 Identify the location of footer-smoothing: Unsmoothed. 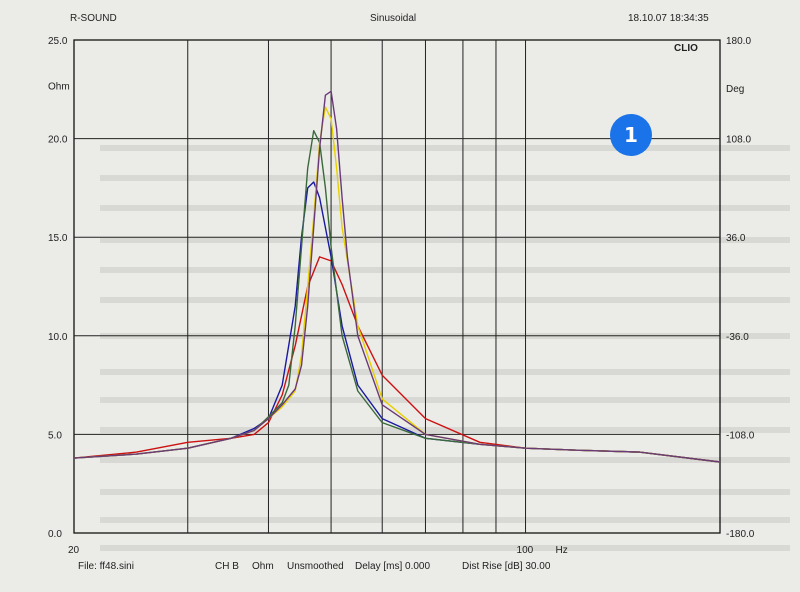
(315, 566).